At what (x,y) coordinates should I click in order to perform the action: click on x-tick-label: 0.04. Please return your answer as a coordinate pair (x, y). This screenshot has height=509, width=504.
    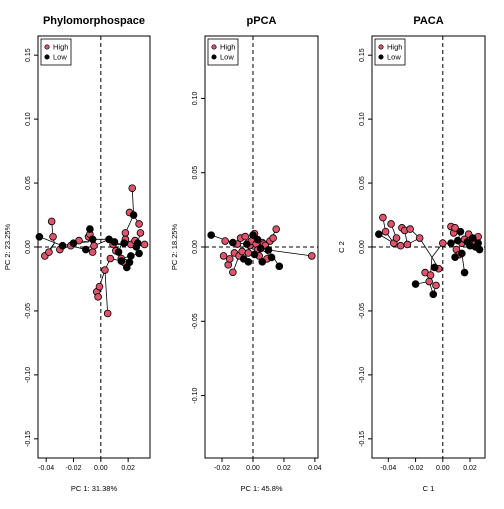
    Looking at the image, I should click on (315, 468).